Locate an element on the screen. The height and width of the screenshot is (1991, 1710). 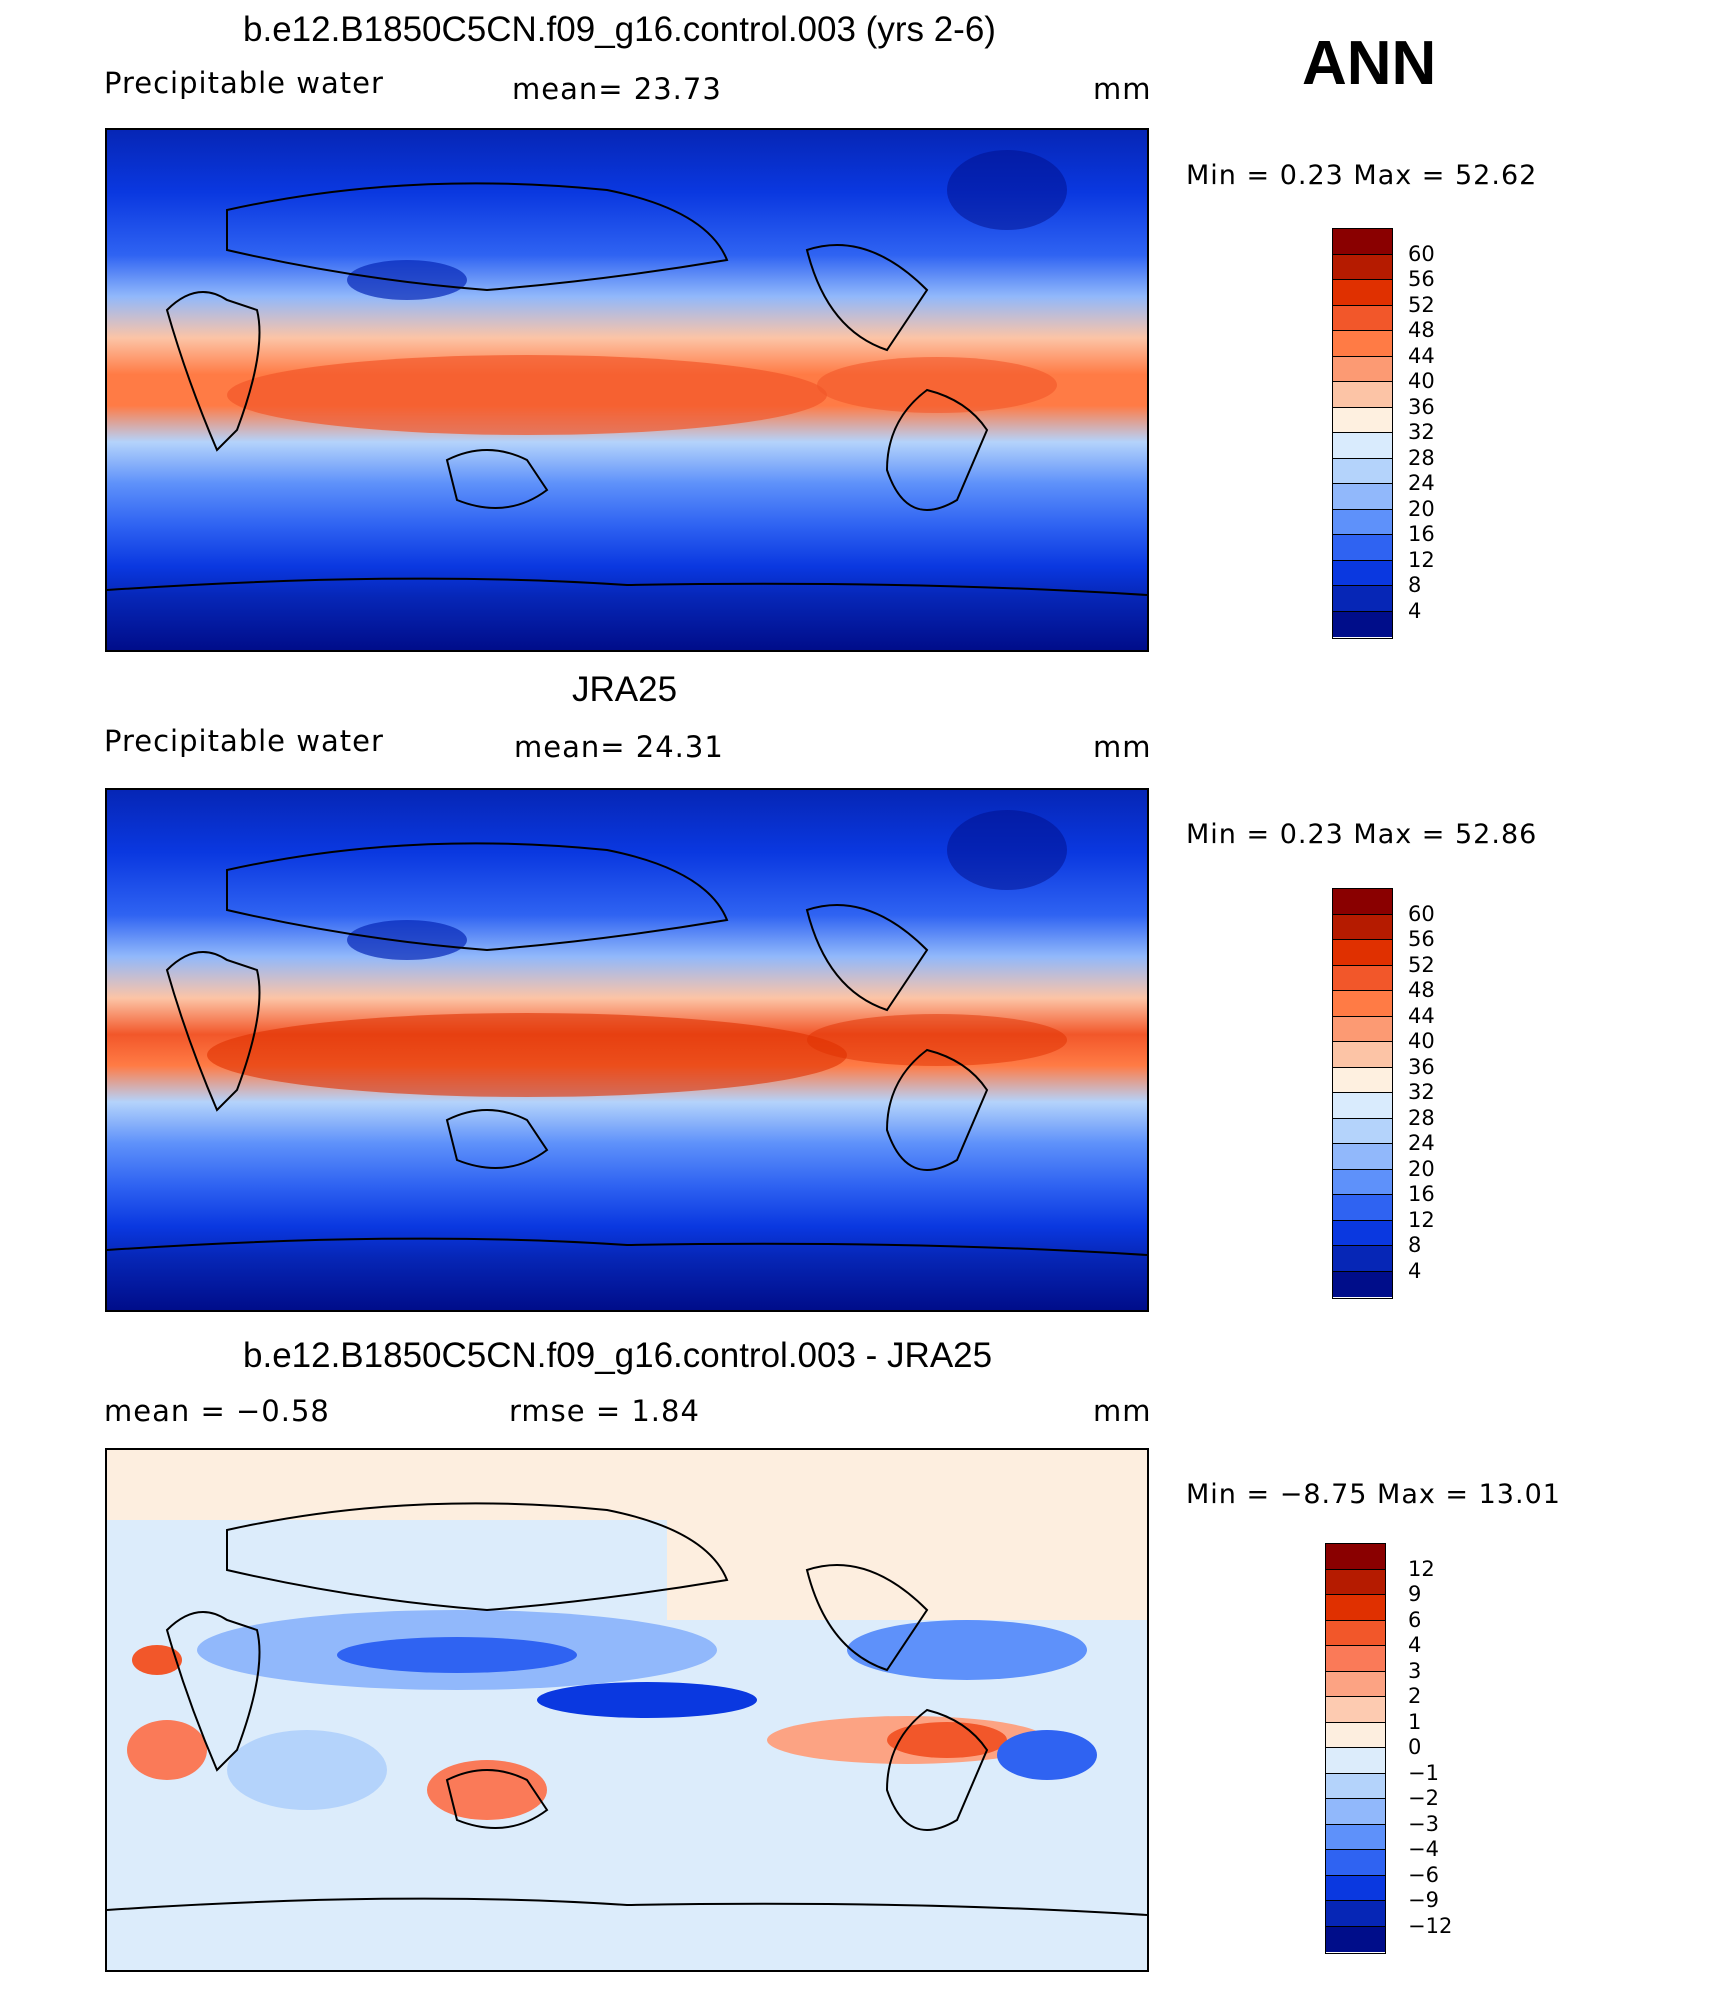
min-max-label: Min = 0.23 Max = 52.62 is located at coordinates (1362, 175).